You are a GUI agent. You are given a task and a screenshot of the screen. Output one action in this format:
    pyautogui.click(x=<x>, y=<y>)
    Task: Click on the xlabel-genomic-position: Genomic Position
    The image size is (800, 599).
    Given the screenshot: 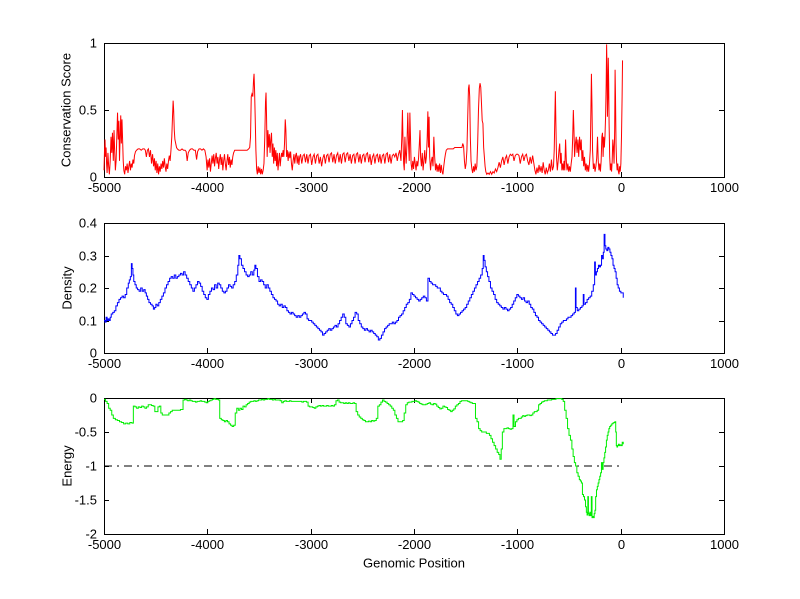 What is the action you would take?
    pyautogui.click(x=414, y=563)
    